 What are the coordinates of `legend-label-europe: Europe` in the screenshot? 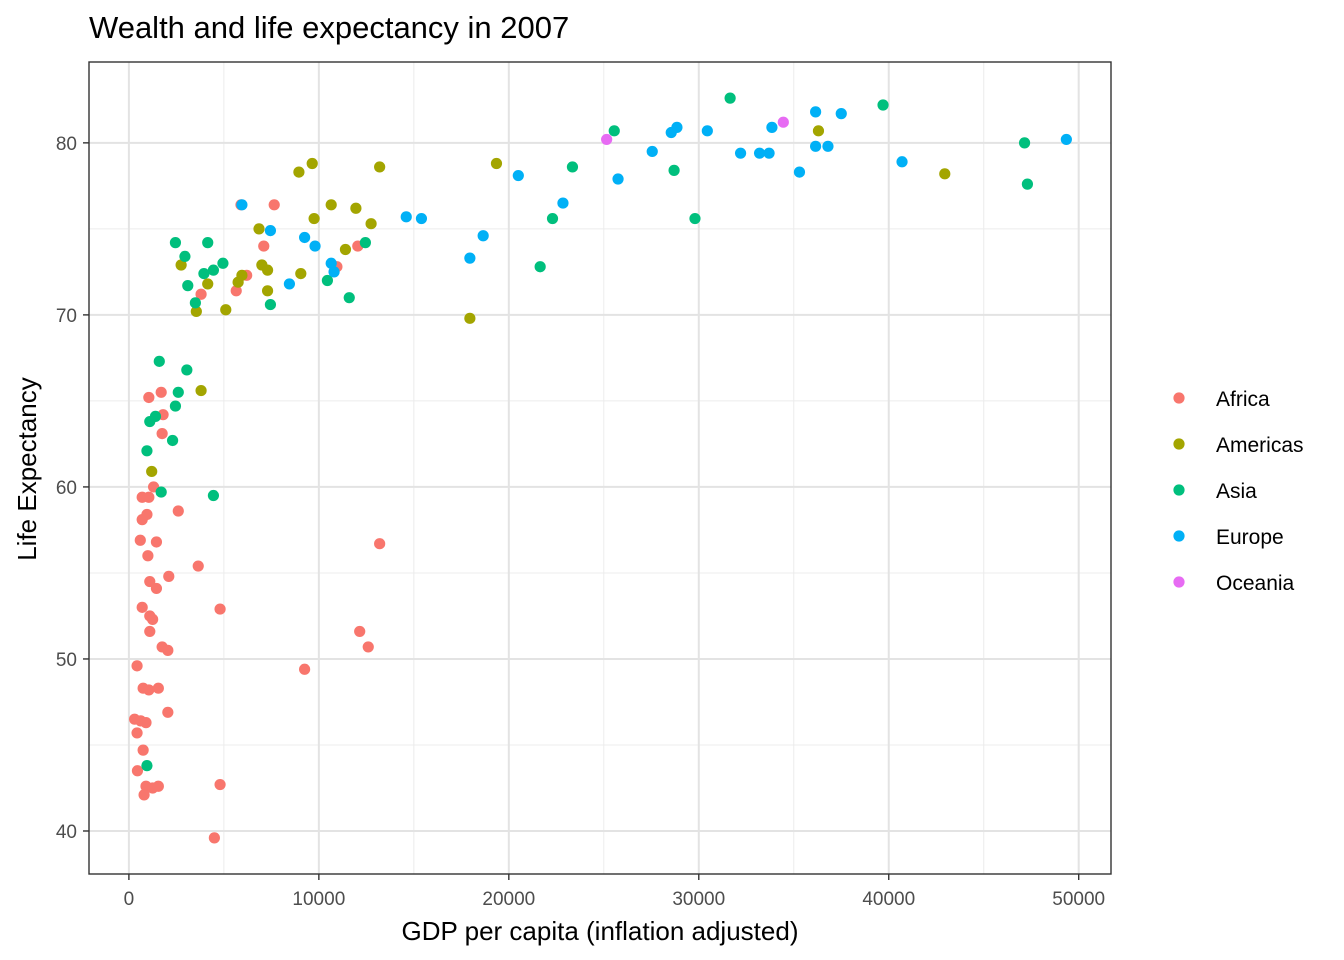 It's located at (1250, 537).